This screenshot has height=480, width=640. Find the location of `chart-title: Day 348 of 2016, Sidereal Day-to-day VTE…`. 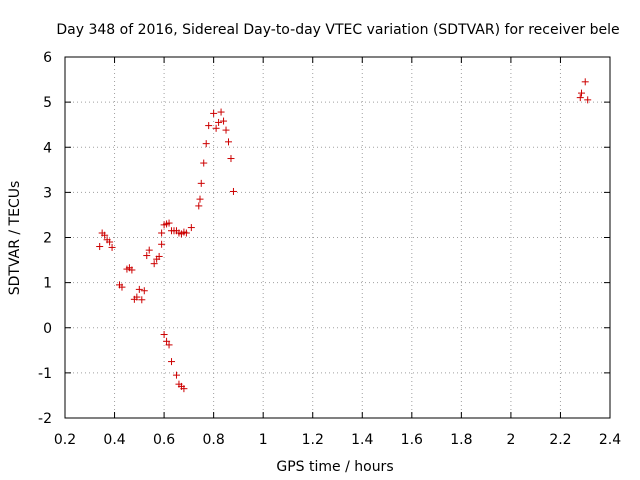

chart-title: Day 348 of 2016, Sidereal Day-to-day VTE… is located at coordinates (337, 30).